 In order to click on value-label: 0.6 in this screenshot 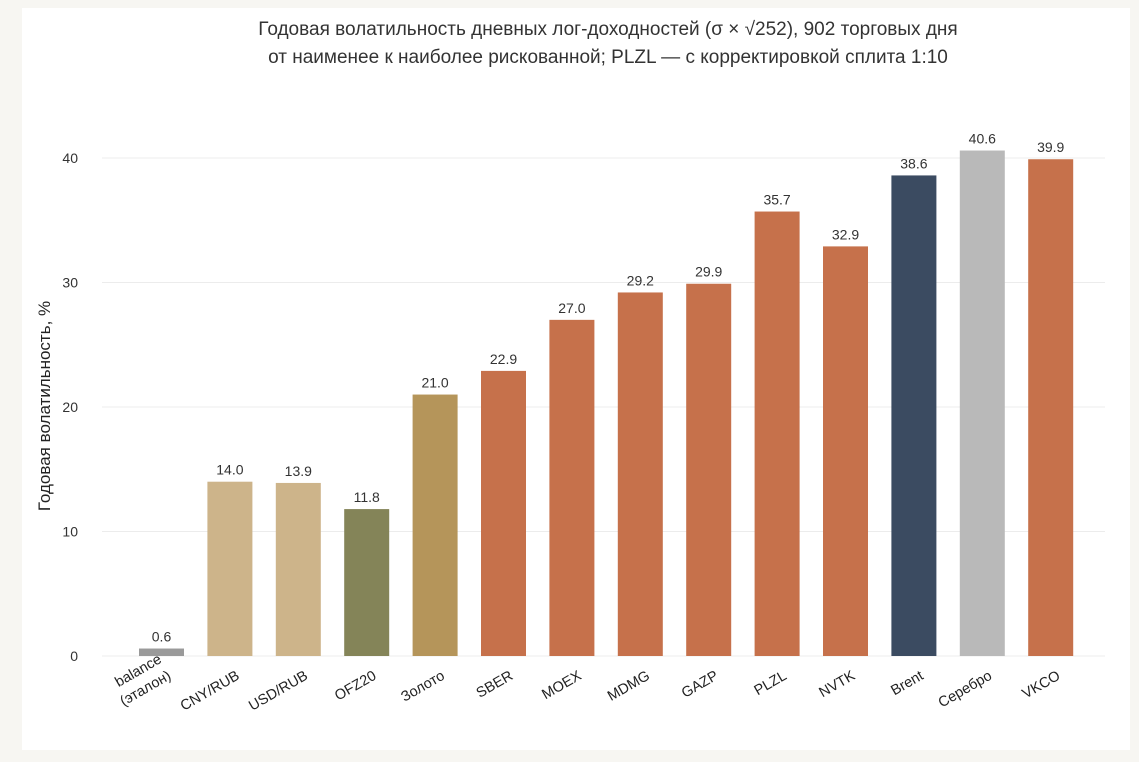, I will do `click(162, 637)`.